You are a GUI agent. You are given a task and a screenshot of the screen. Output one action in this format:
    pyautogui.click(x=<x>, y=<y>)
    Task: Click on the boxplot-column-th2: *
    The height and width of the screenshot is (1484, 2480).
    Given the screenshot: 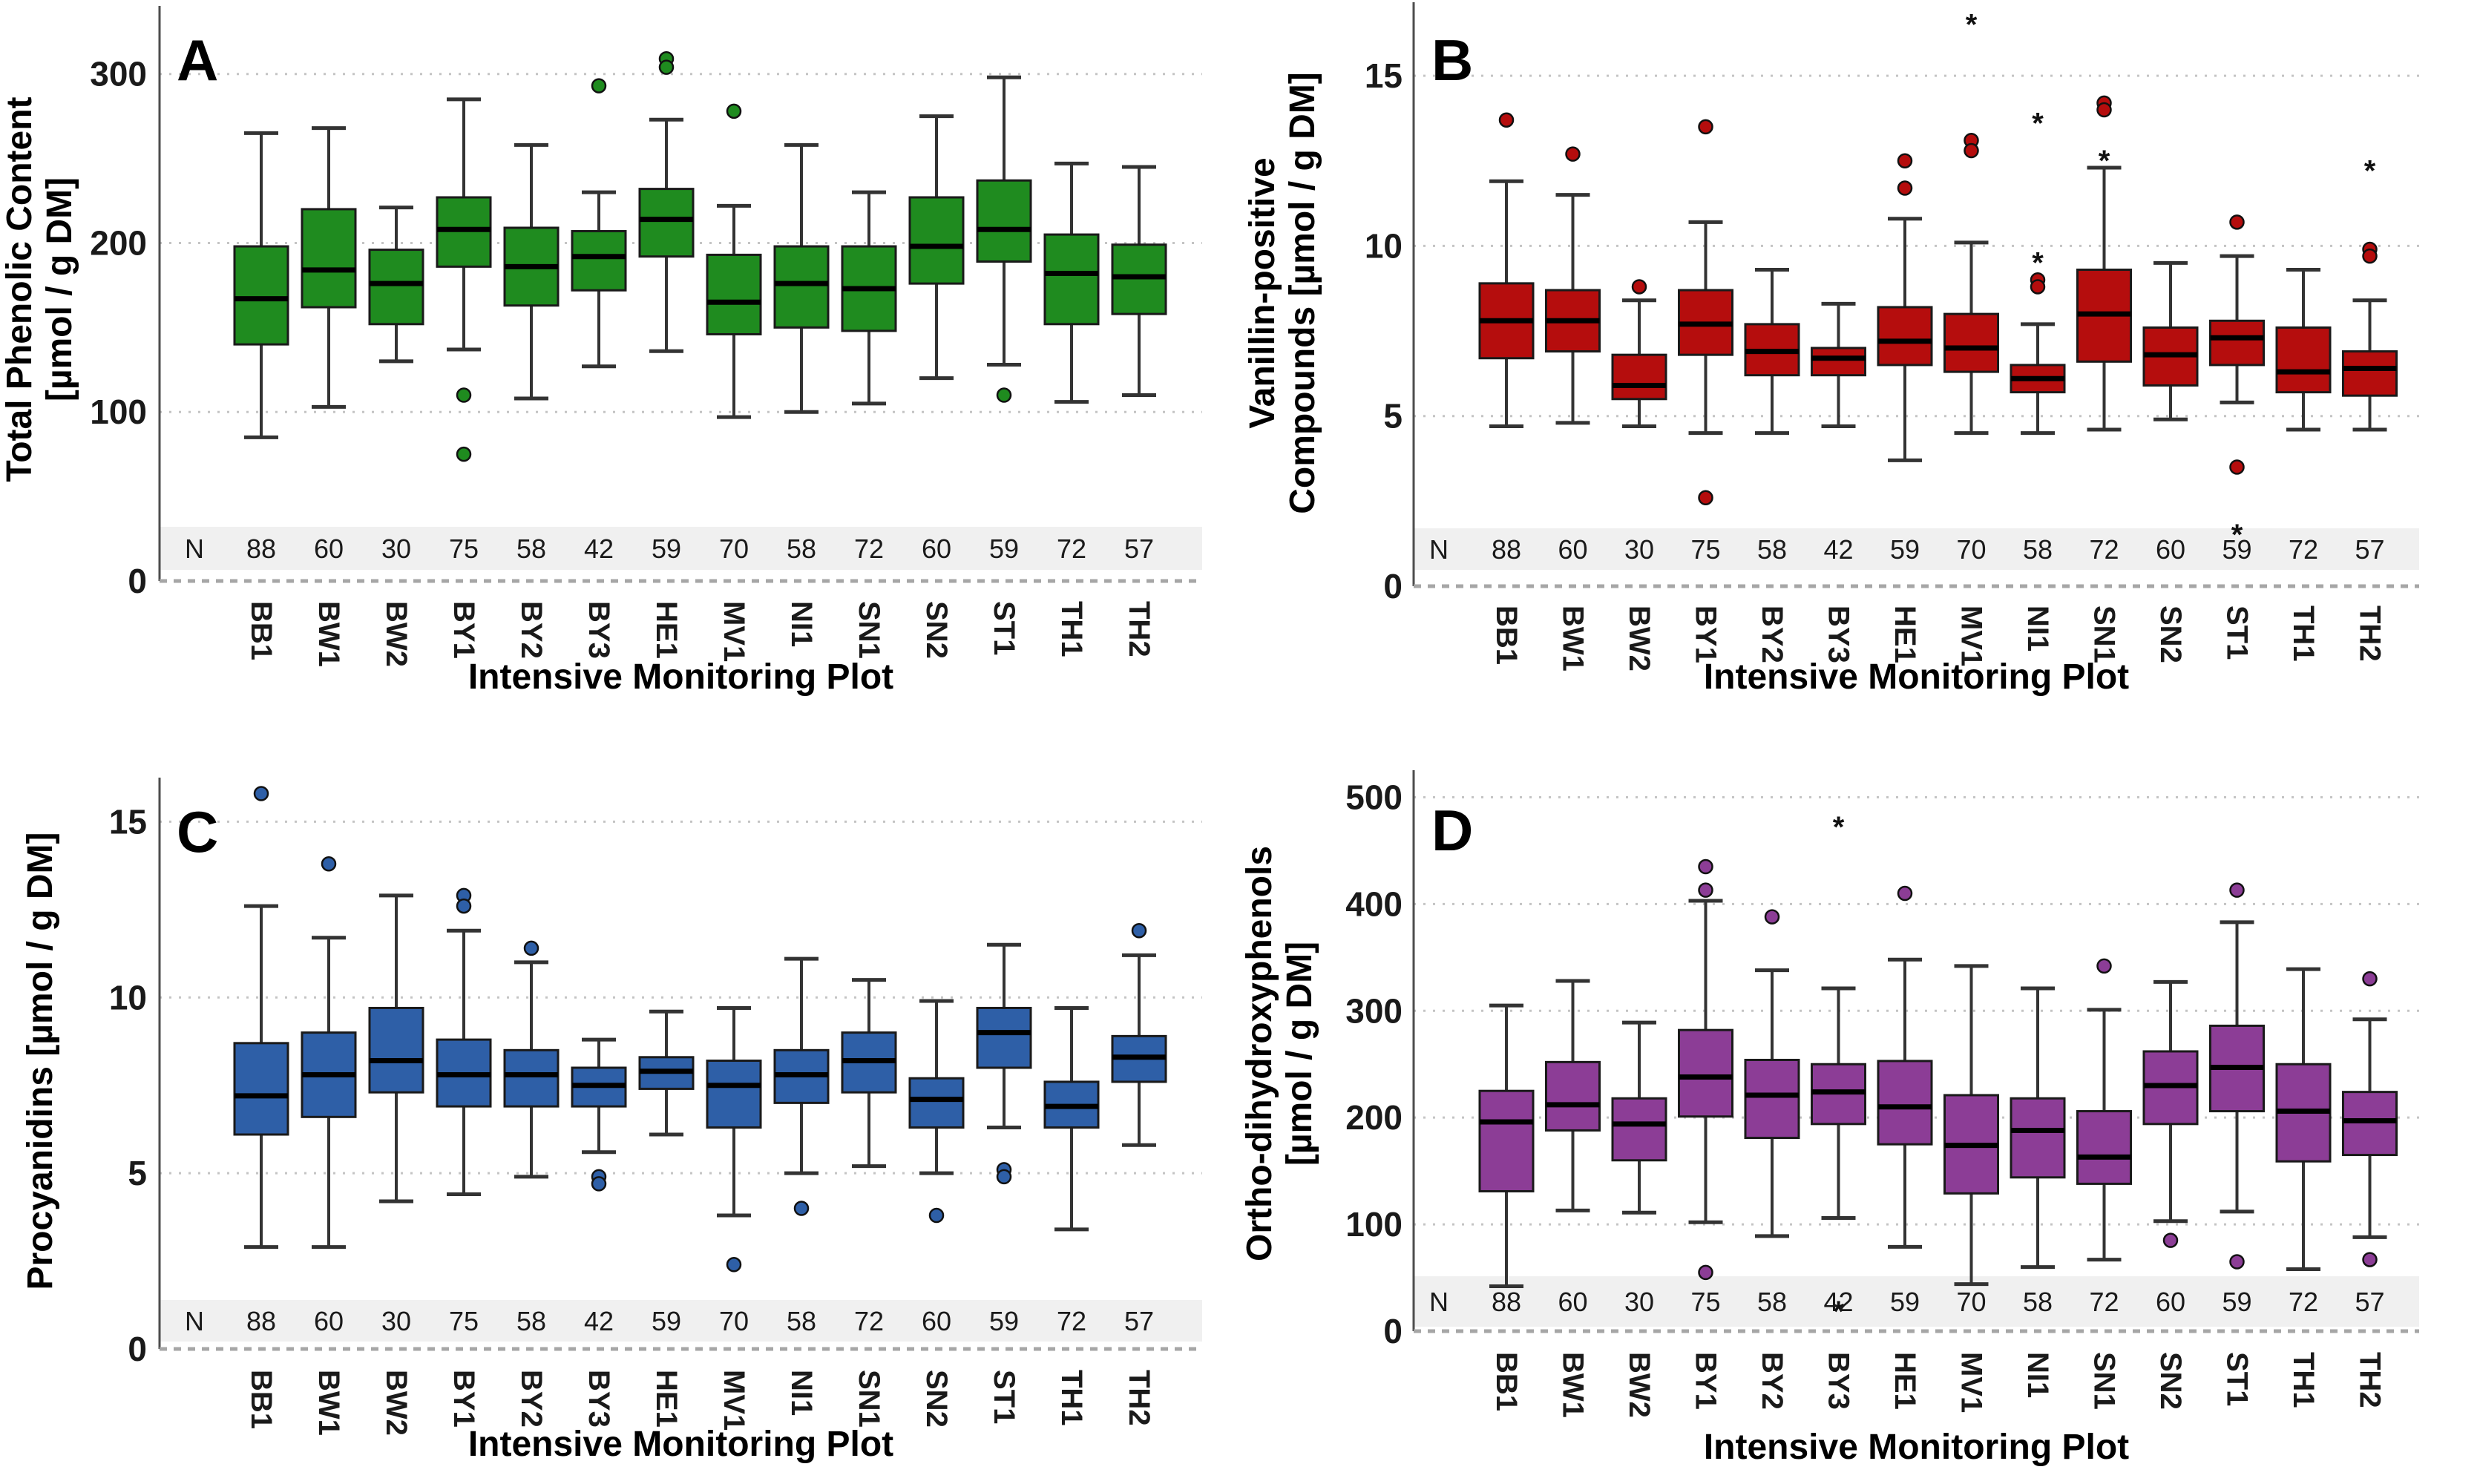 What is the action you would take?
    pyautogui.click(x=2370, y=293)
    